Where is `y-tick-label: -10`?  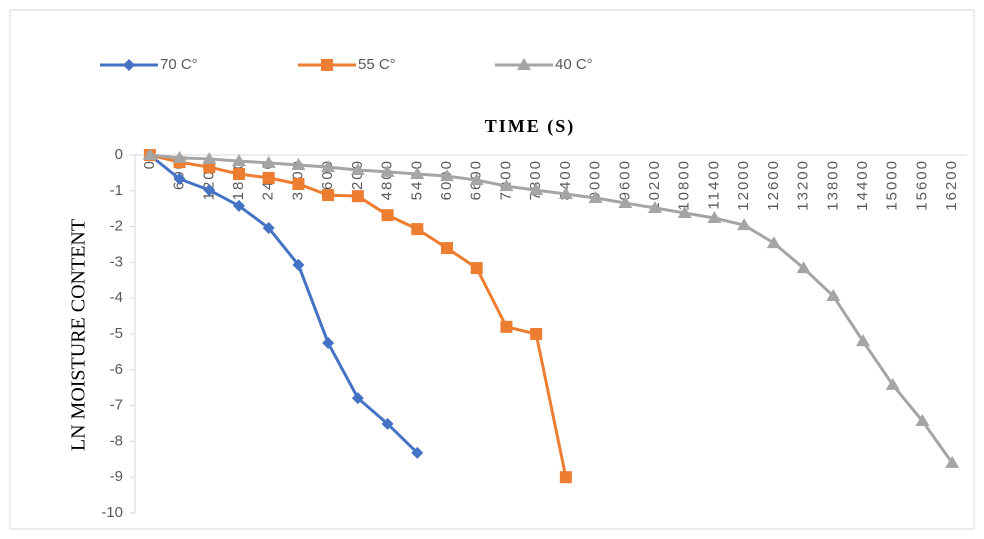
y-tick-label: -10 is located at coordinates (112, 512).